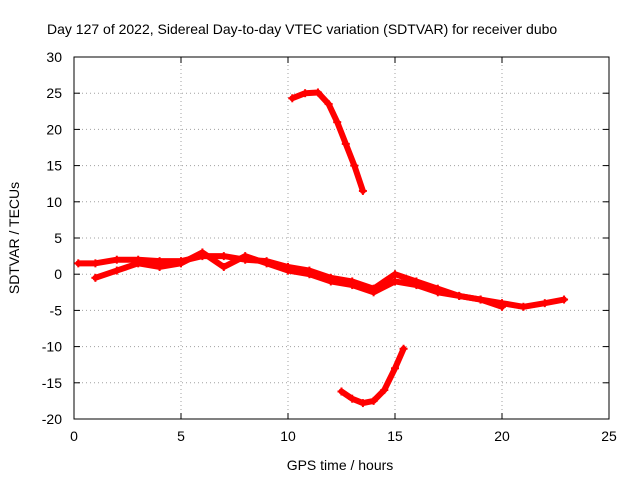  I want to click on y-tick-label: 5, so click(58, 238).